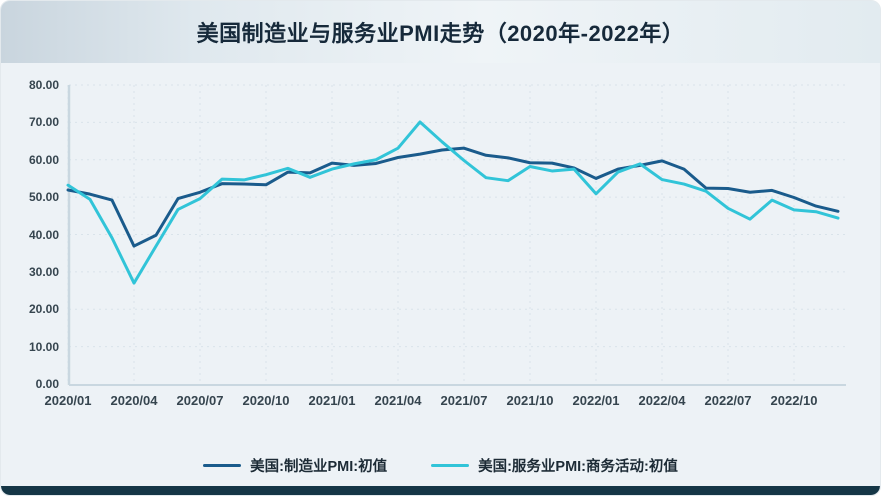 This screenshot has height=496, width=881. What do you see at coordinates (728, 400) in the screenshot?
I see `x-tick-label: 2022/07` at bounding box center [728, 400].